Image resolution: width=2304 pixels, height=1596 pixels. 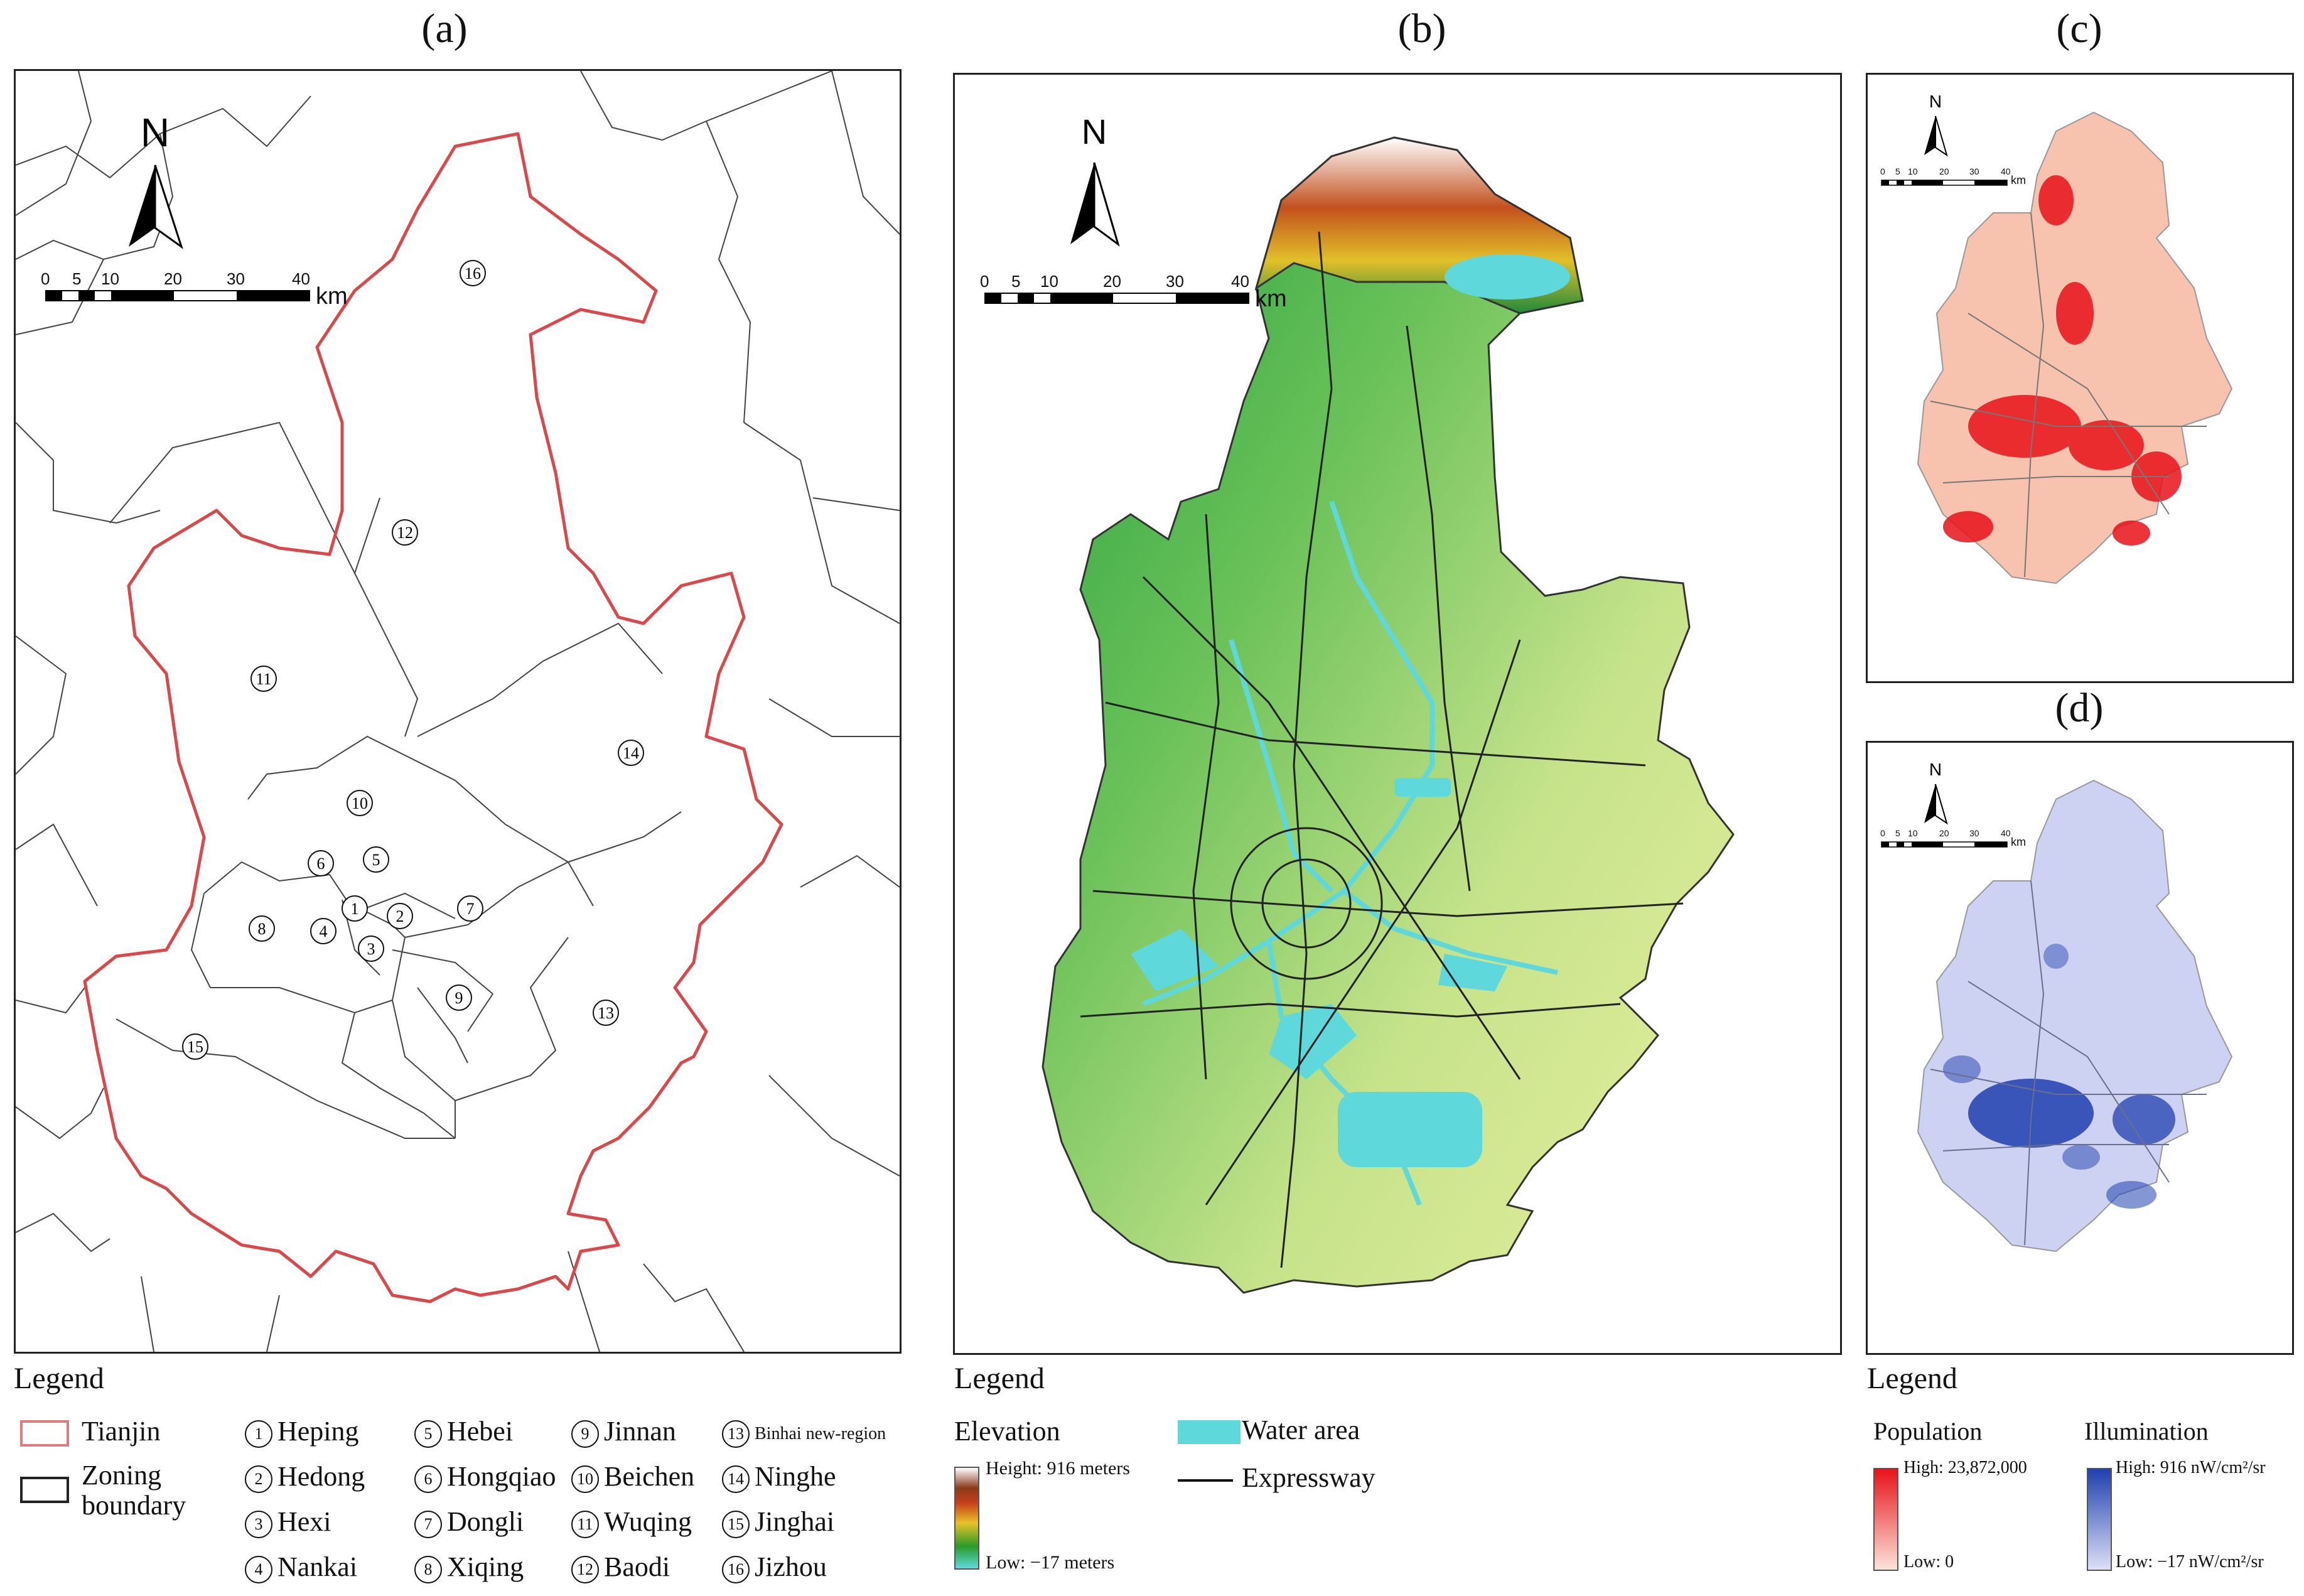 I want to click on map-panel-d: N 0 5 10 20 30 40 km, so click(x=2080, y=1048).